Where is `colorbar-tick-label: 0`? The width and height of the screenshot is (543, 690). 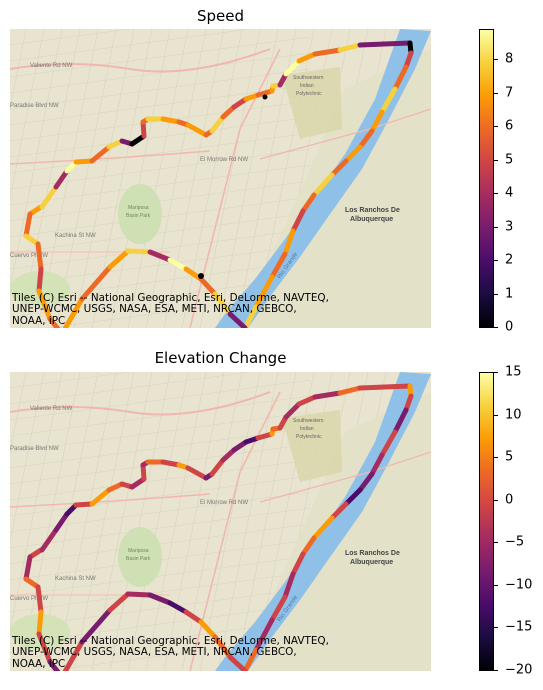 colorbar-tick-label: 0 is located at coordinates (509, 327).